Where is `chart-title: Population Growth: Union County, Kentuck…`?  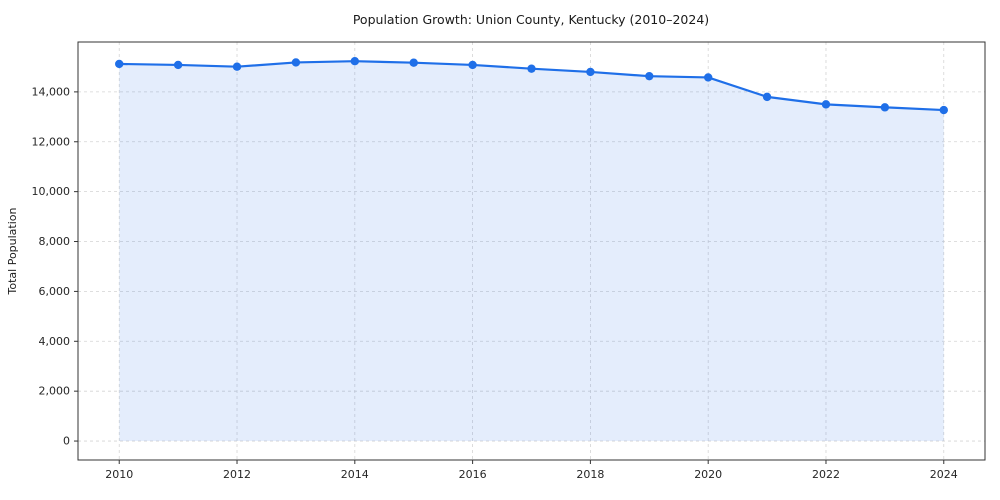
chart-title: Population Growth: Union County, Kentuck… is located at coordinates (531, 19).